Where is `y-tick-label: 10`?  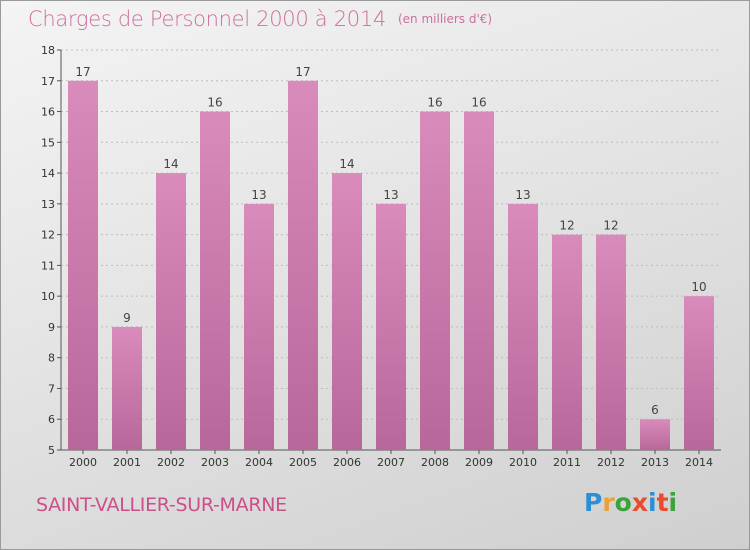
y-tick-label: 10 is located at coordinates (48, 296).